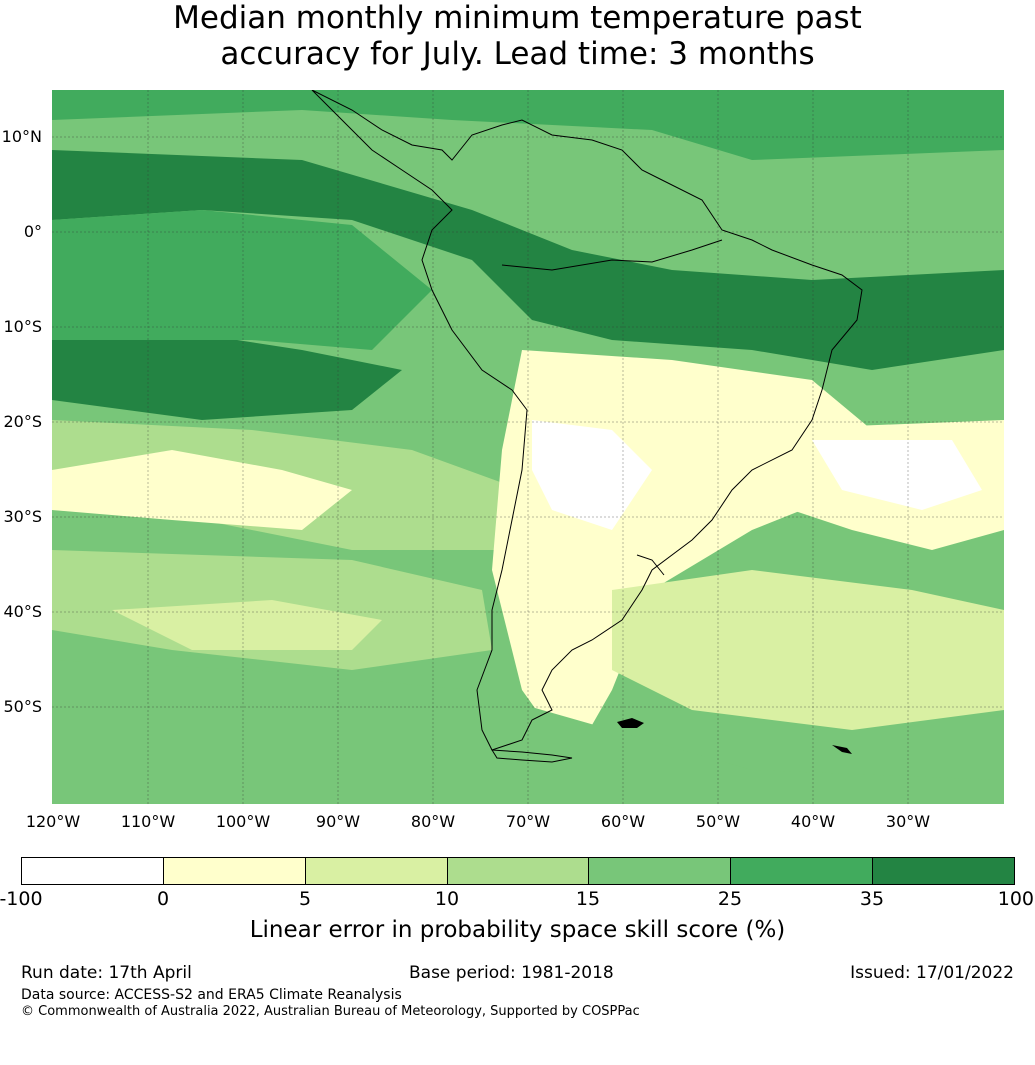  What do you see at coordinates (808, 650) in the screenshot?
I see `skill-band-southern-light` at bounding box center [808, 650].